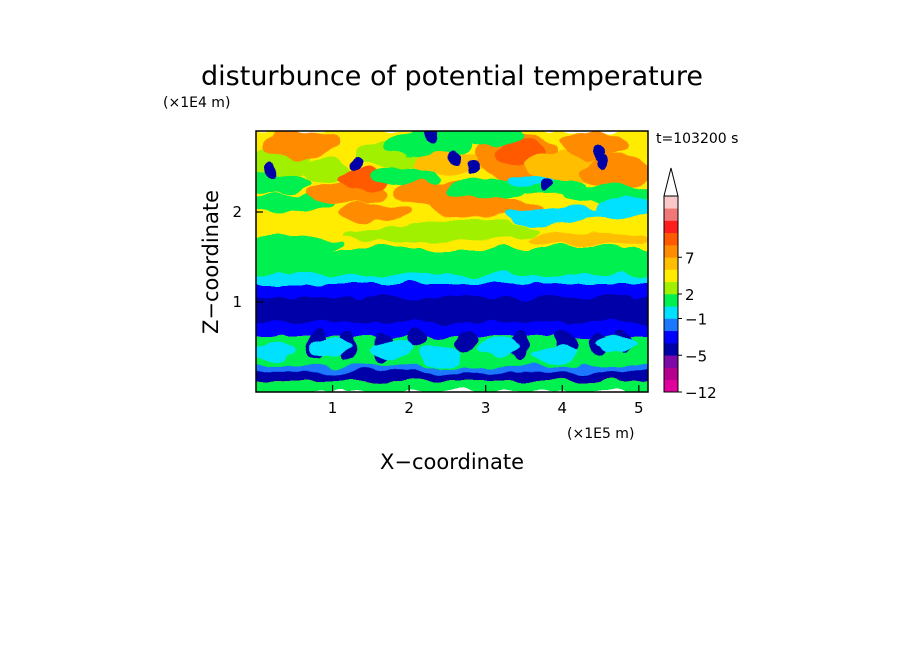 Image resolution: width=904 pixels, height=654 pixels. I want to click on y-tick-label: 1, so click(237, 302).